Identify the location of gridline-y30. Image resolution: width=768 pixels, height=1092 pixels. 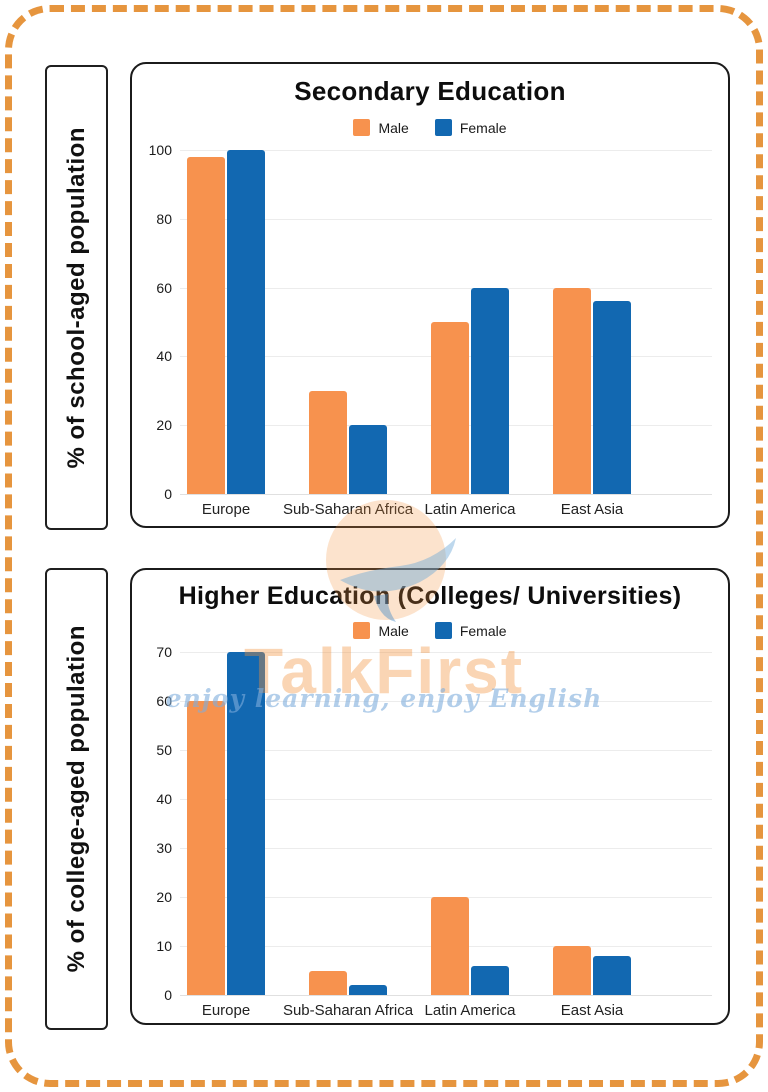
(446, 848).